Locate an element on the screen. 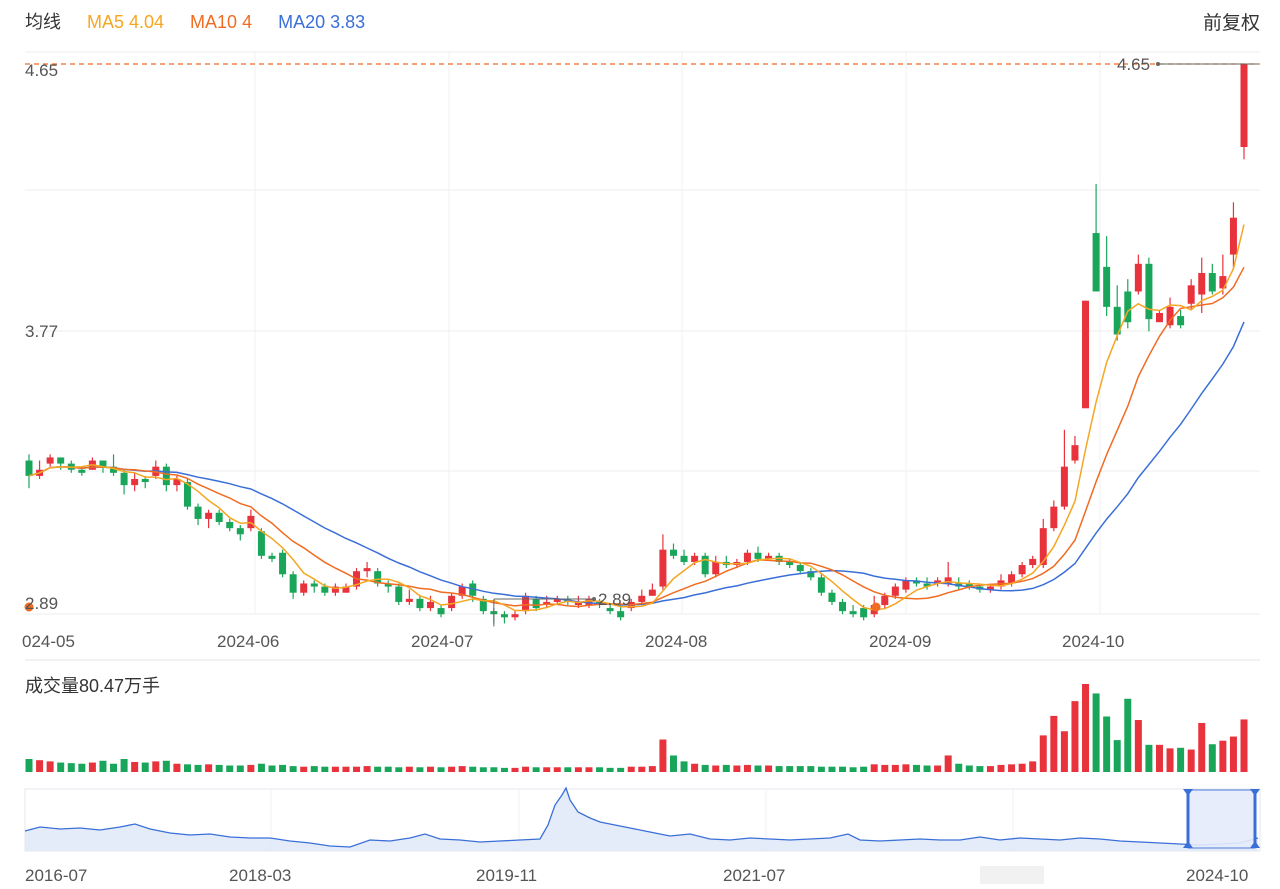 The width and height of the screenshot is (1280, 889). overview-x-tick-label: 2016-07 is located at coordinates (56, 875).